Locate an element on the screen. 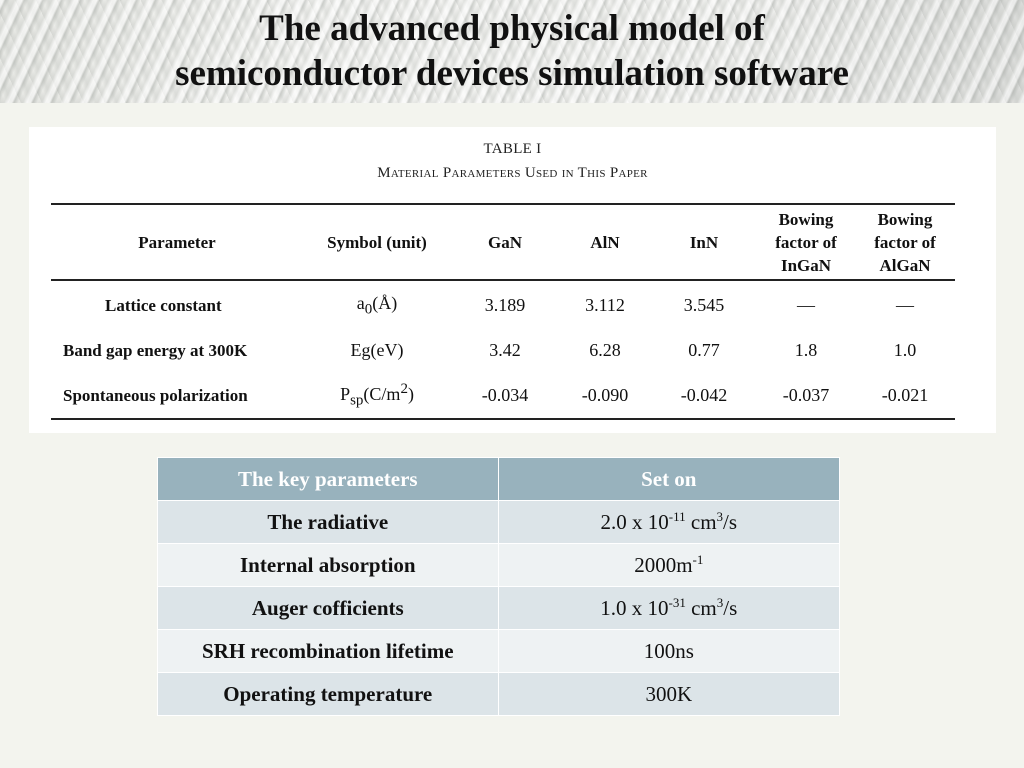 The height and width of the screenshot is (768, 1024). value-exponent: -1 is located at coordinates (698, 559).